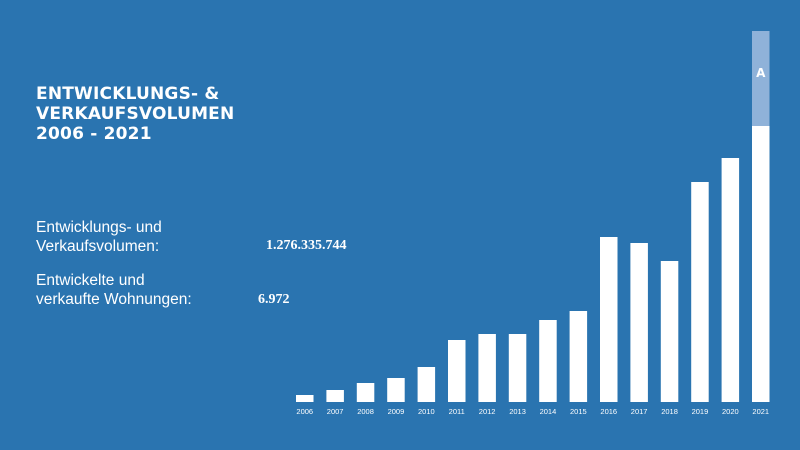  I want to click on x-tick-label-2014: 2014, so click(548, 411).